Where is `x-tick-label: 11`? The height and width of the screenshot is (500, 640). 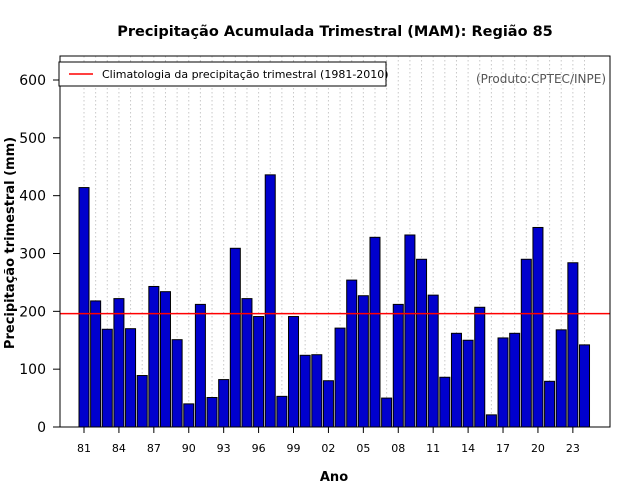
x-tick-label: 11 is located at coordinates (433, 448).